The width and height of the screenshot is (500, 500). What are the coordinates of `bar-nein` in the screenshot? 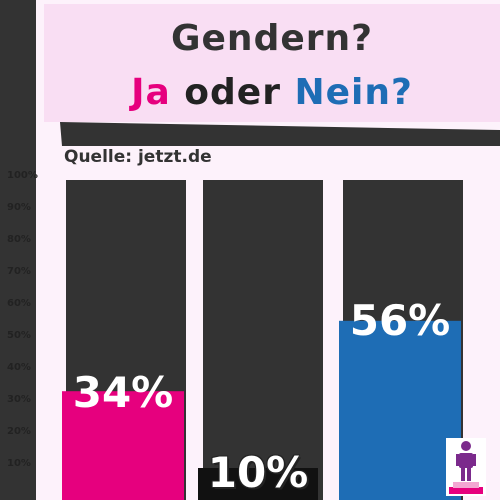 It's located at (400, 410).